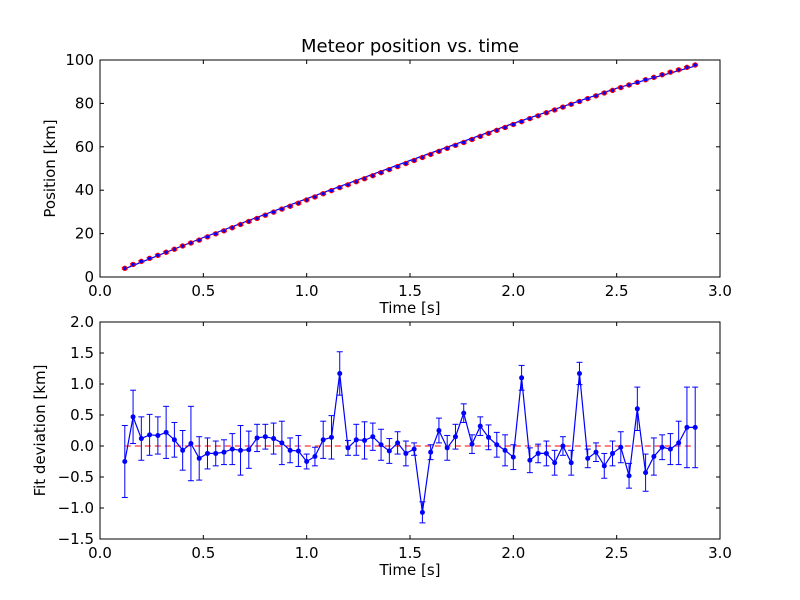 The width and height of the screenshot is (800, 600). Describe the element at coordinates (720, 553) in the screenshot. I see `deviation-xtick-label: 3.0` at that location.